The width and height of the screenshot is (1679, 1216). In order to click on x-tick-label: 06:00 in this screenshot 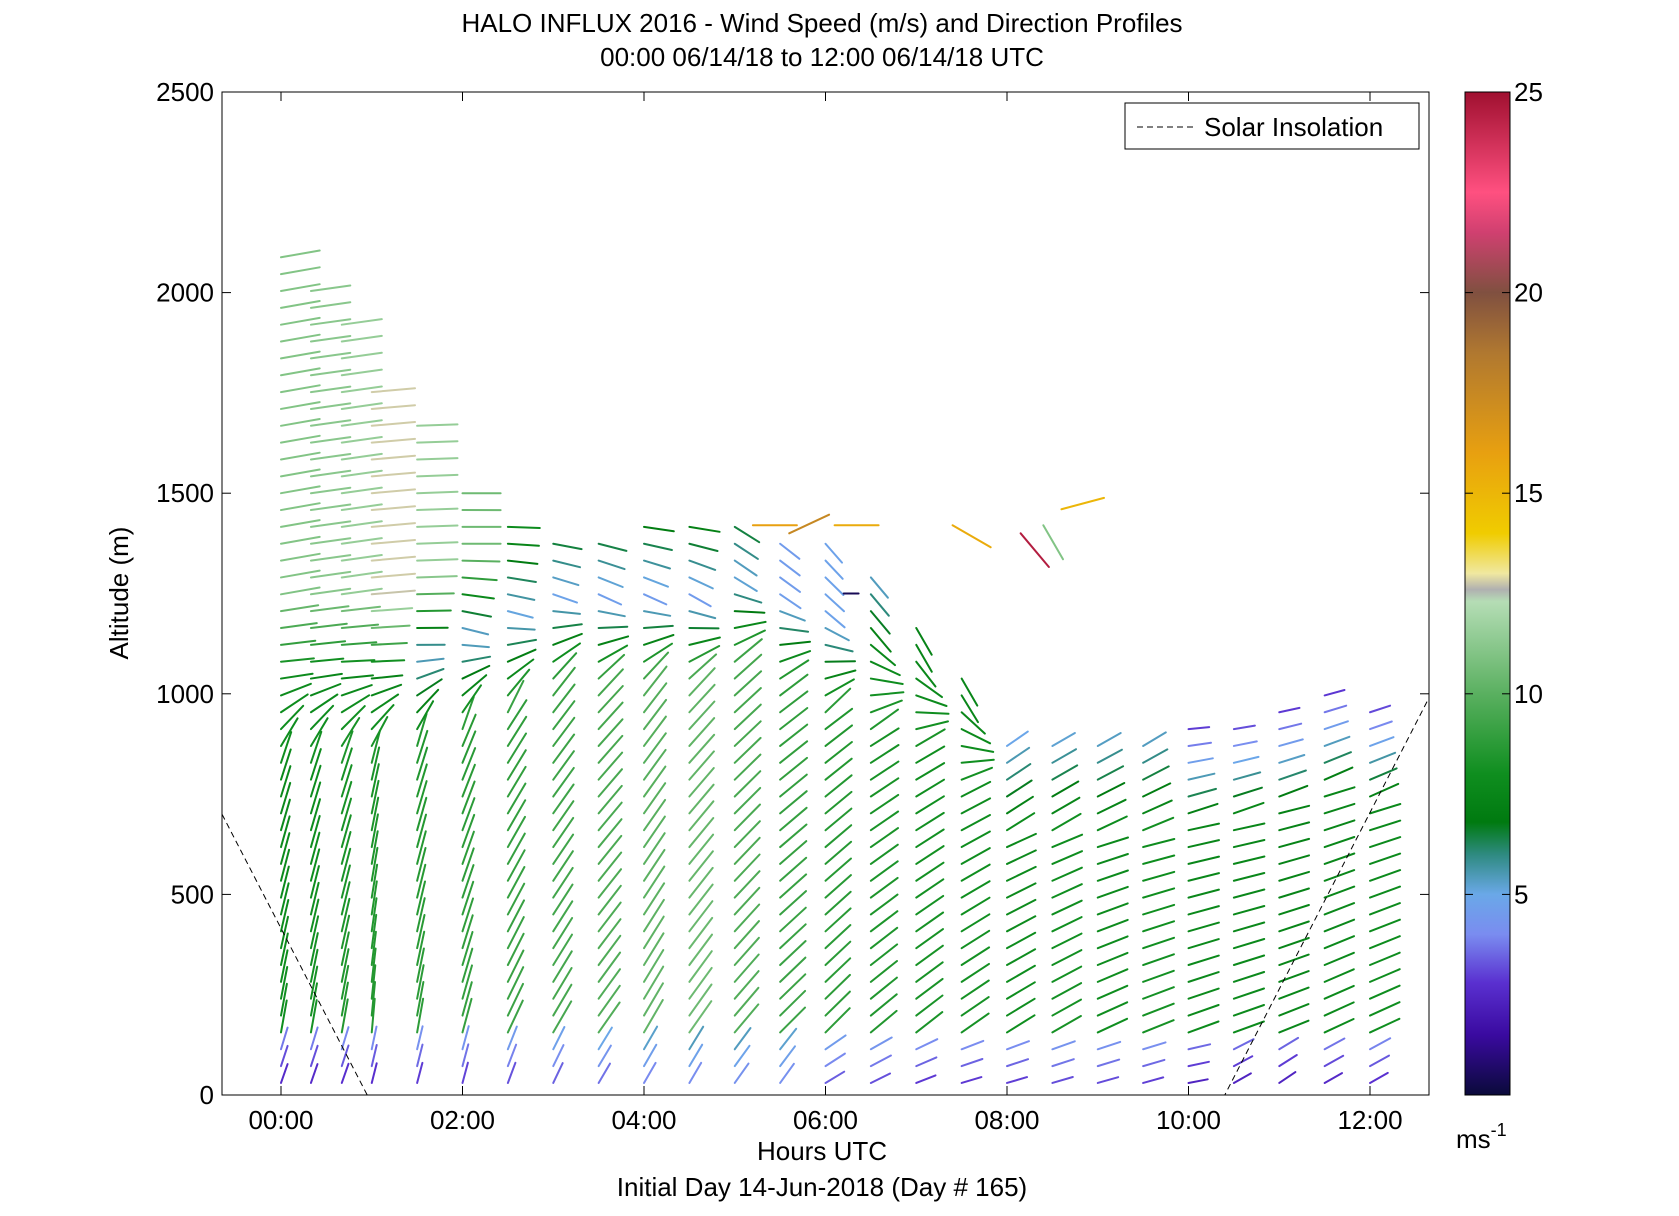, I will do `click(825, 1120)`.